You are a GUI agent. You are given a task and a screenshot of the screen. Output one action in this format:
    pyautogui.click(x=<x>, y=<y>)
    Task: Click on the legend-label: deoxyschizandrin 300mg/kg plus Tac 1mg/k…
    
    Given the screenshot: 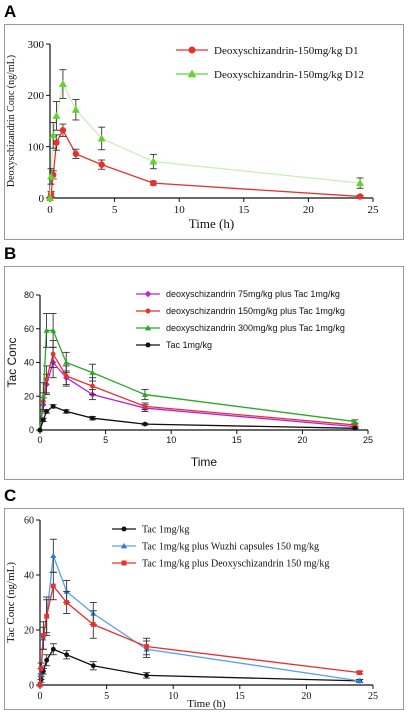 What is the action you would take?
    pyautogui.click(x=255, y=328)
    